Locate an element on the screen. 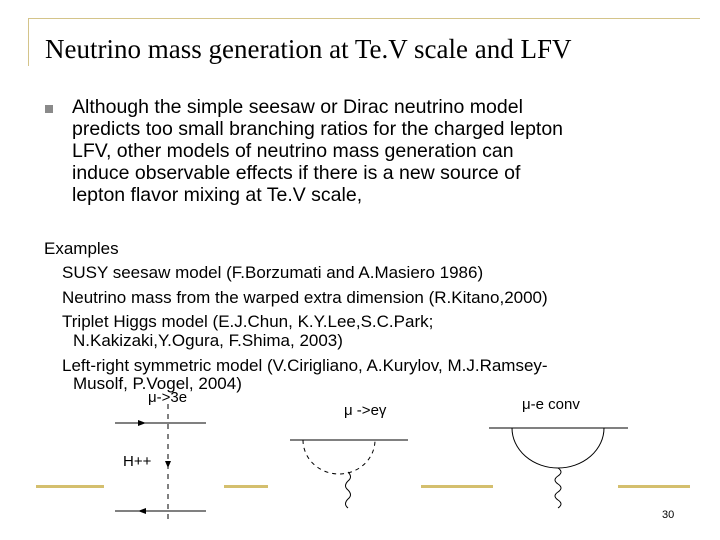 The width and height of the screenshot is (720, 540). diagram-mu-3e is located at coordinates (160, 462).